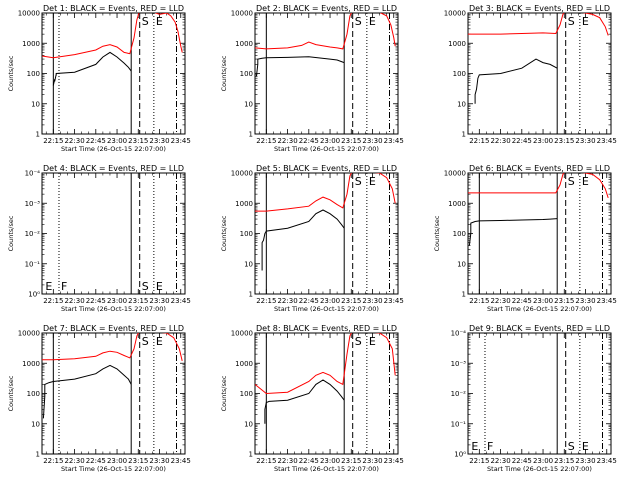  What do you see at coordinates (53, 141) in the screenshot?
I see `x-tick-label: 22:15` at bounding box center [53, 141].